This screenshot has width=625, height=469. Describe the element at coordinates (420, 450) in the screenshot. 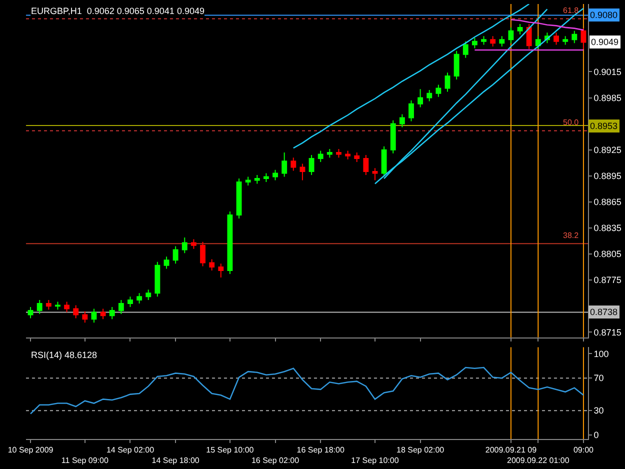

I see `x-tick-label: 18 Sep 02:00` at that location.